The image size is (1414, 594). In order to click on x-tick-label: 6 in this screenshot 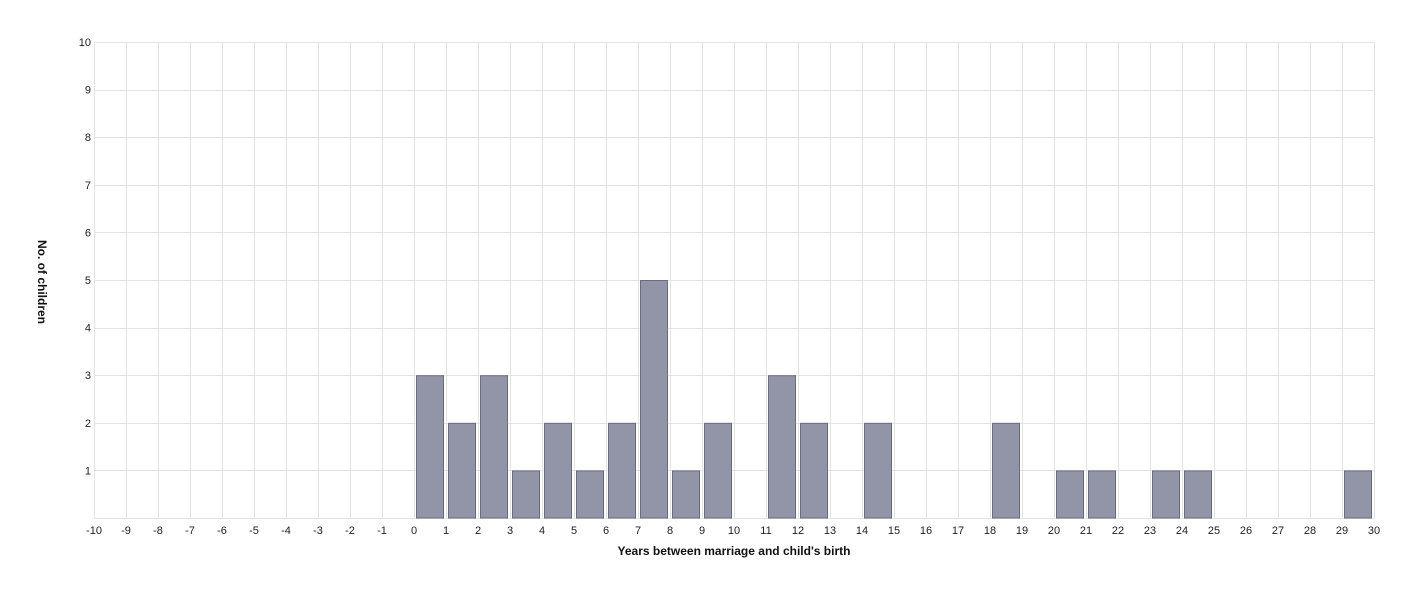, I will do `click(606, 531)`.